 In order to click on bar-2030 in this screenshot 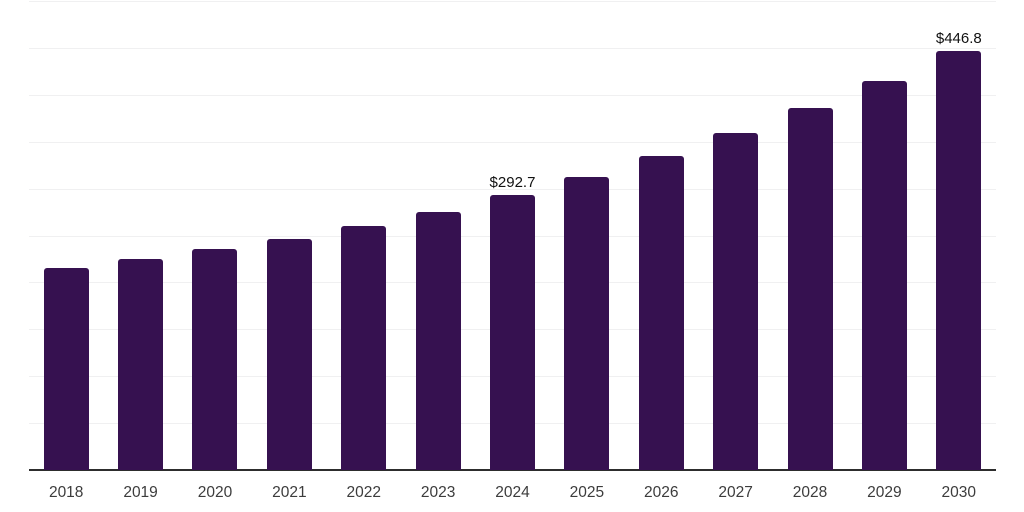, I will do `click(959, 260)`.